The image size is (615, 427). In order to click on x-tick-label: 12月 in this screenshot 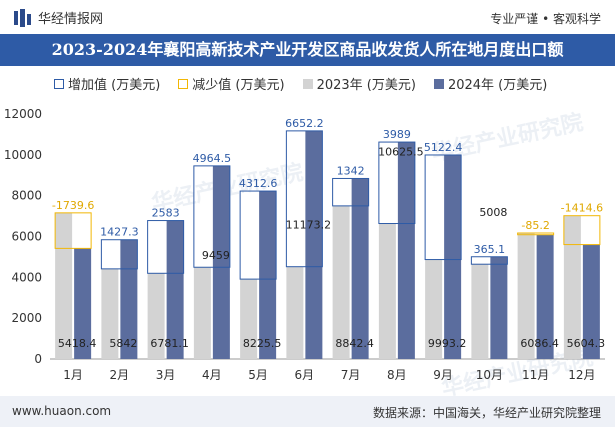, I will do `click(581, 375)`.